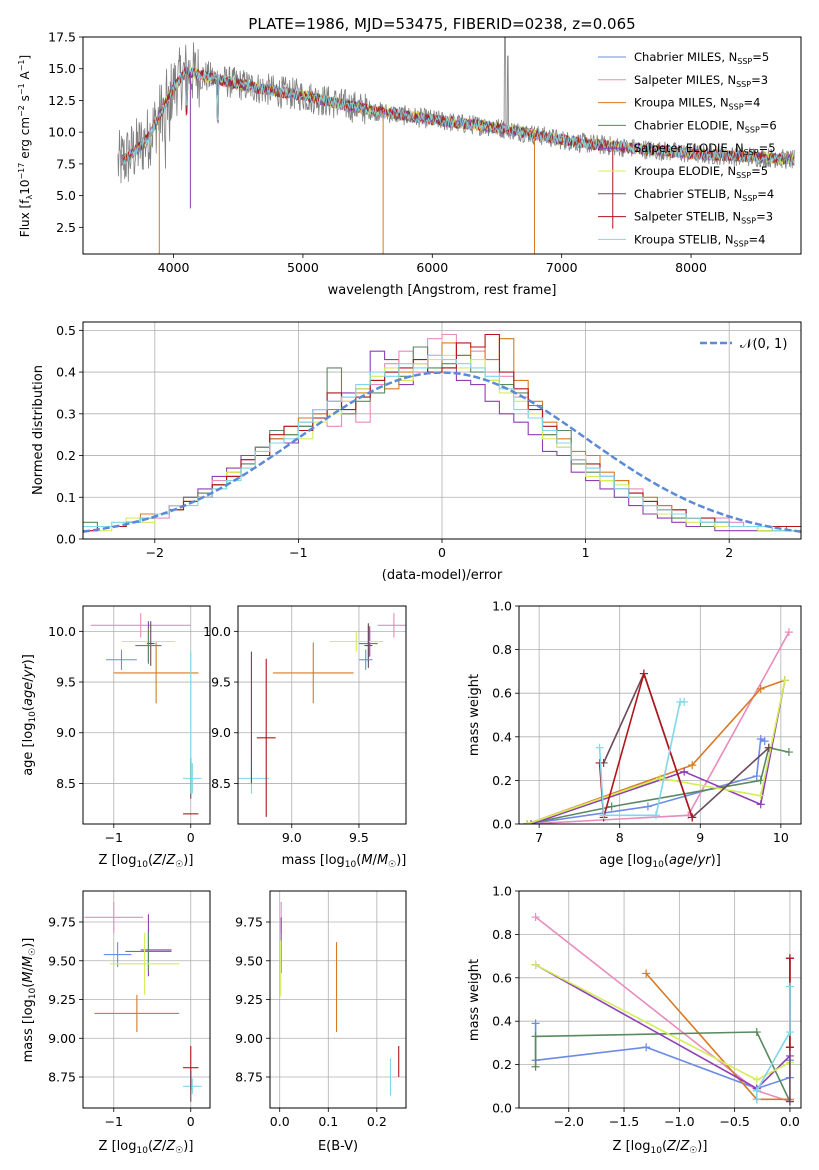 This screenshot has height=1170, width=819. I want to click on mass-weight-vs-age-axes: 7 8 9 10 0.0 0.2 0.4 0.6 0.8 1.0, so click(640, 722).